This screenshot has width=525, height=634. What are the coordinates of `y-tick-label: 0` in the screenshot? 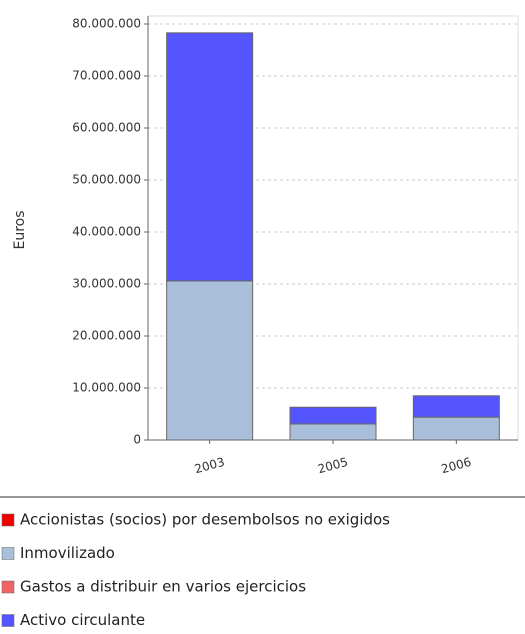 It's located at (137, 440).